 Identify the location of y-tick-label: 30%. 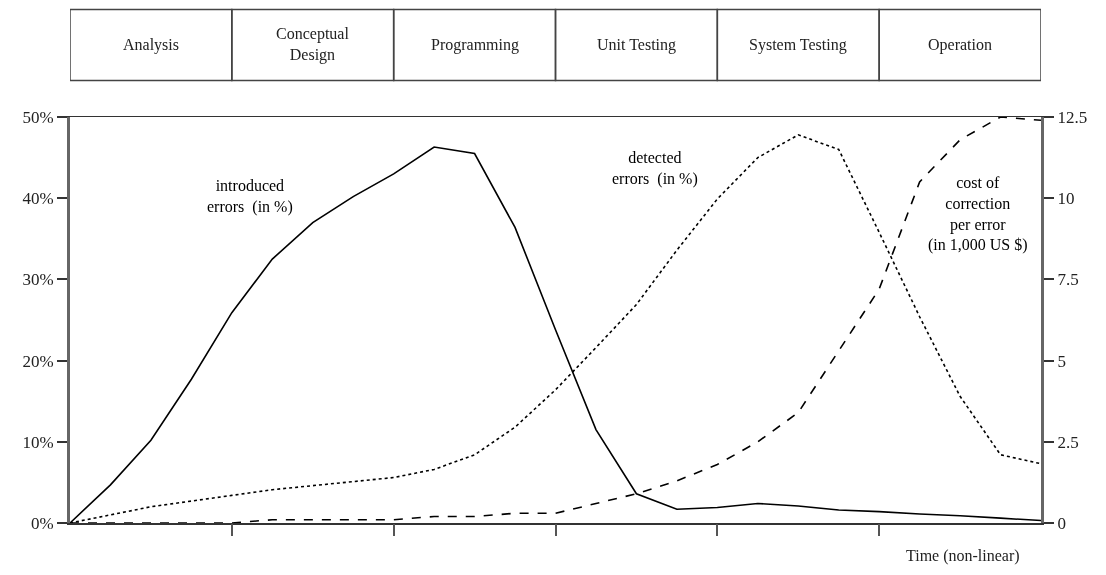
(38, 280).